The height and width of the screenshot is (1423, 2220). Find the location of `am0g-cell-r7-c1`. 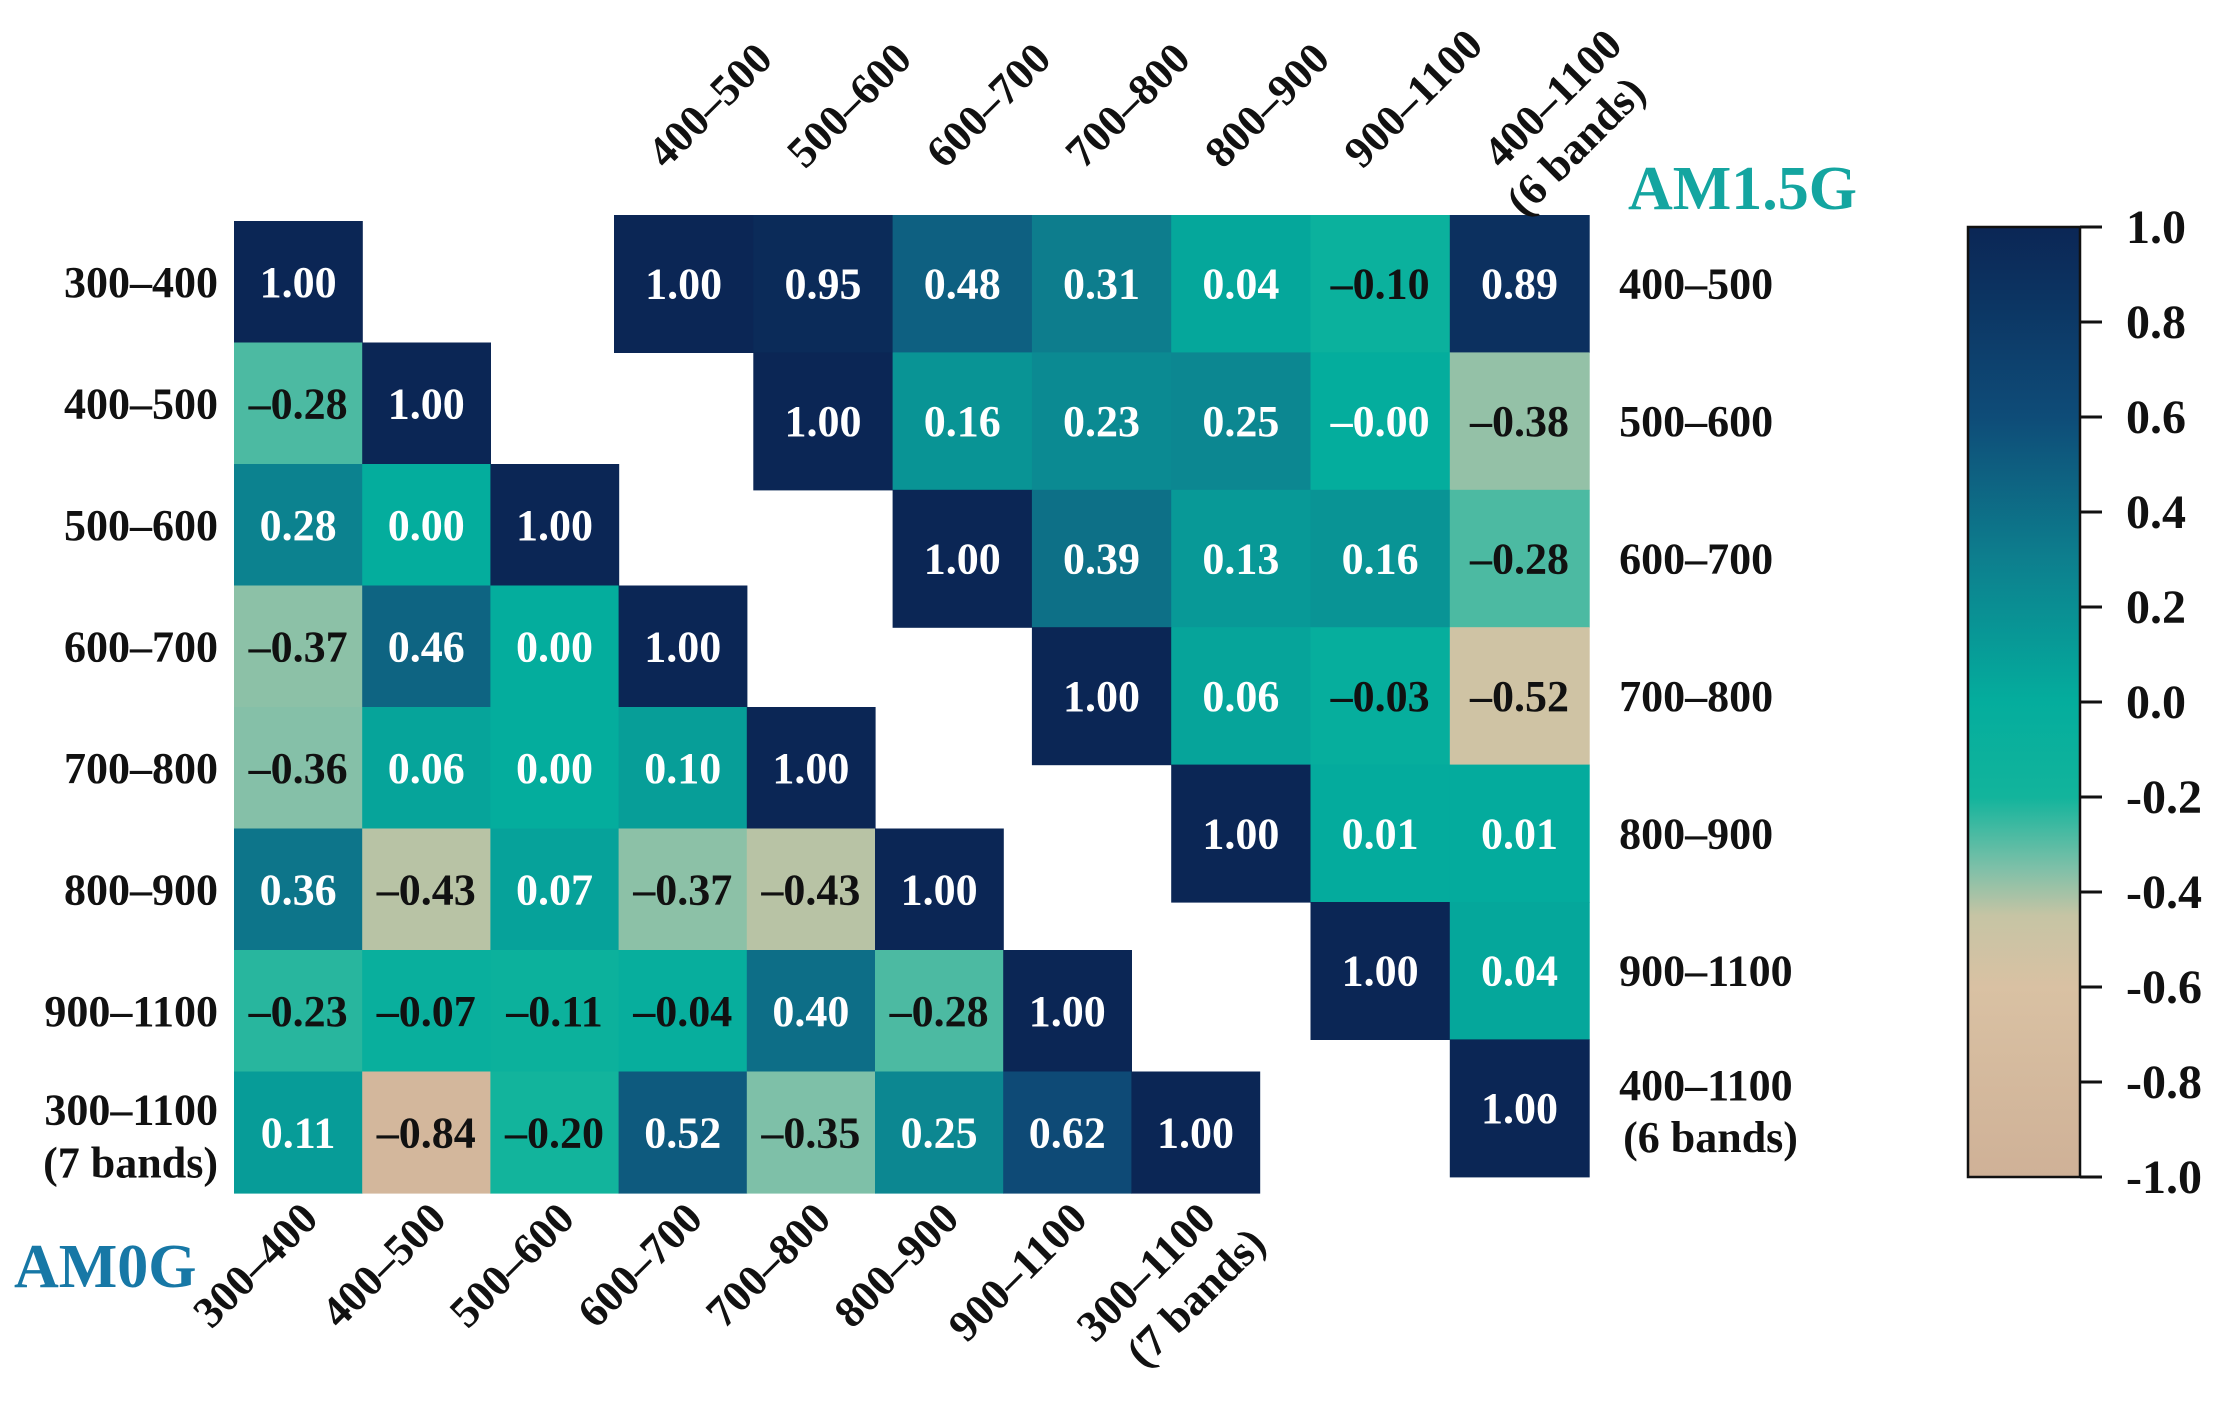

am0g-cell-r7-c1 is located at coordinates (426, 1132).